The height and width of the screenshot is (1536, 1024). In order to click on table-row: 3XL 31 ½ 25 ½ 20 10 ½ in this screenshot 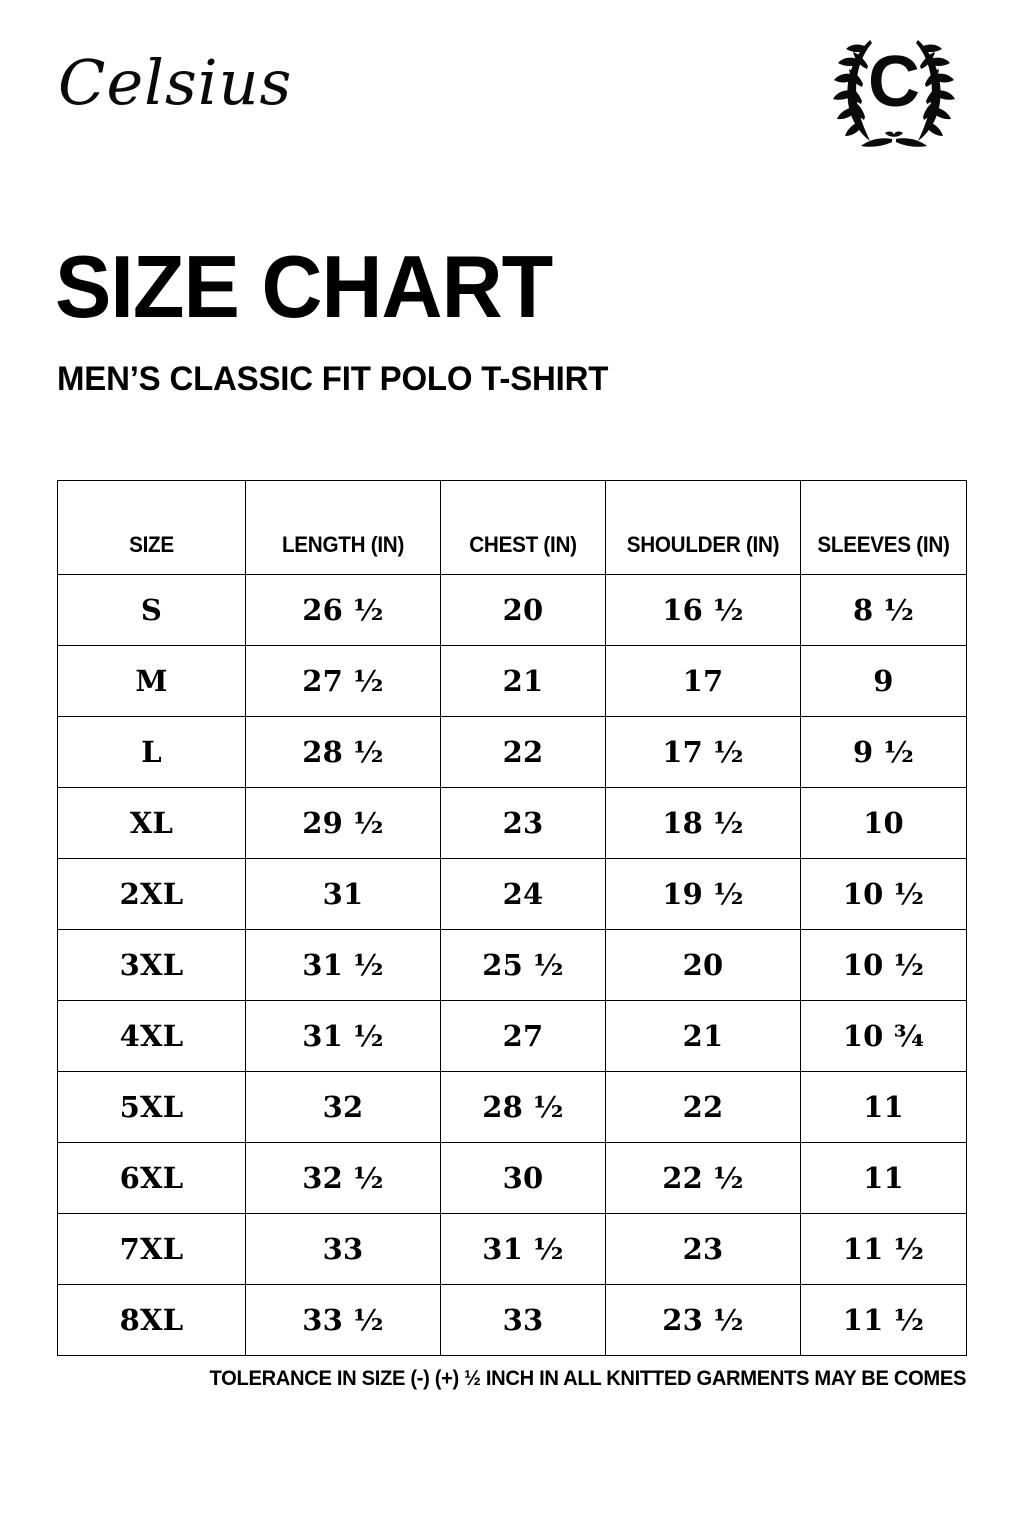, I will do `click(512, 965)`.